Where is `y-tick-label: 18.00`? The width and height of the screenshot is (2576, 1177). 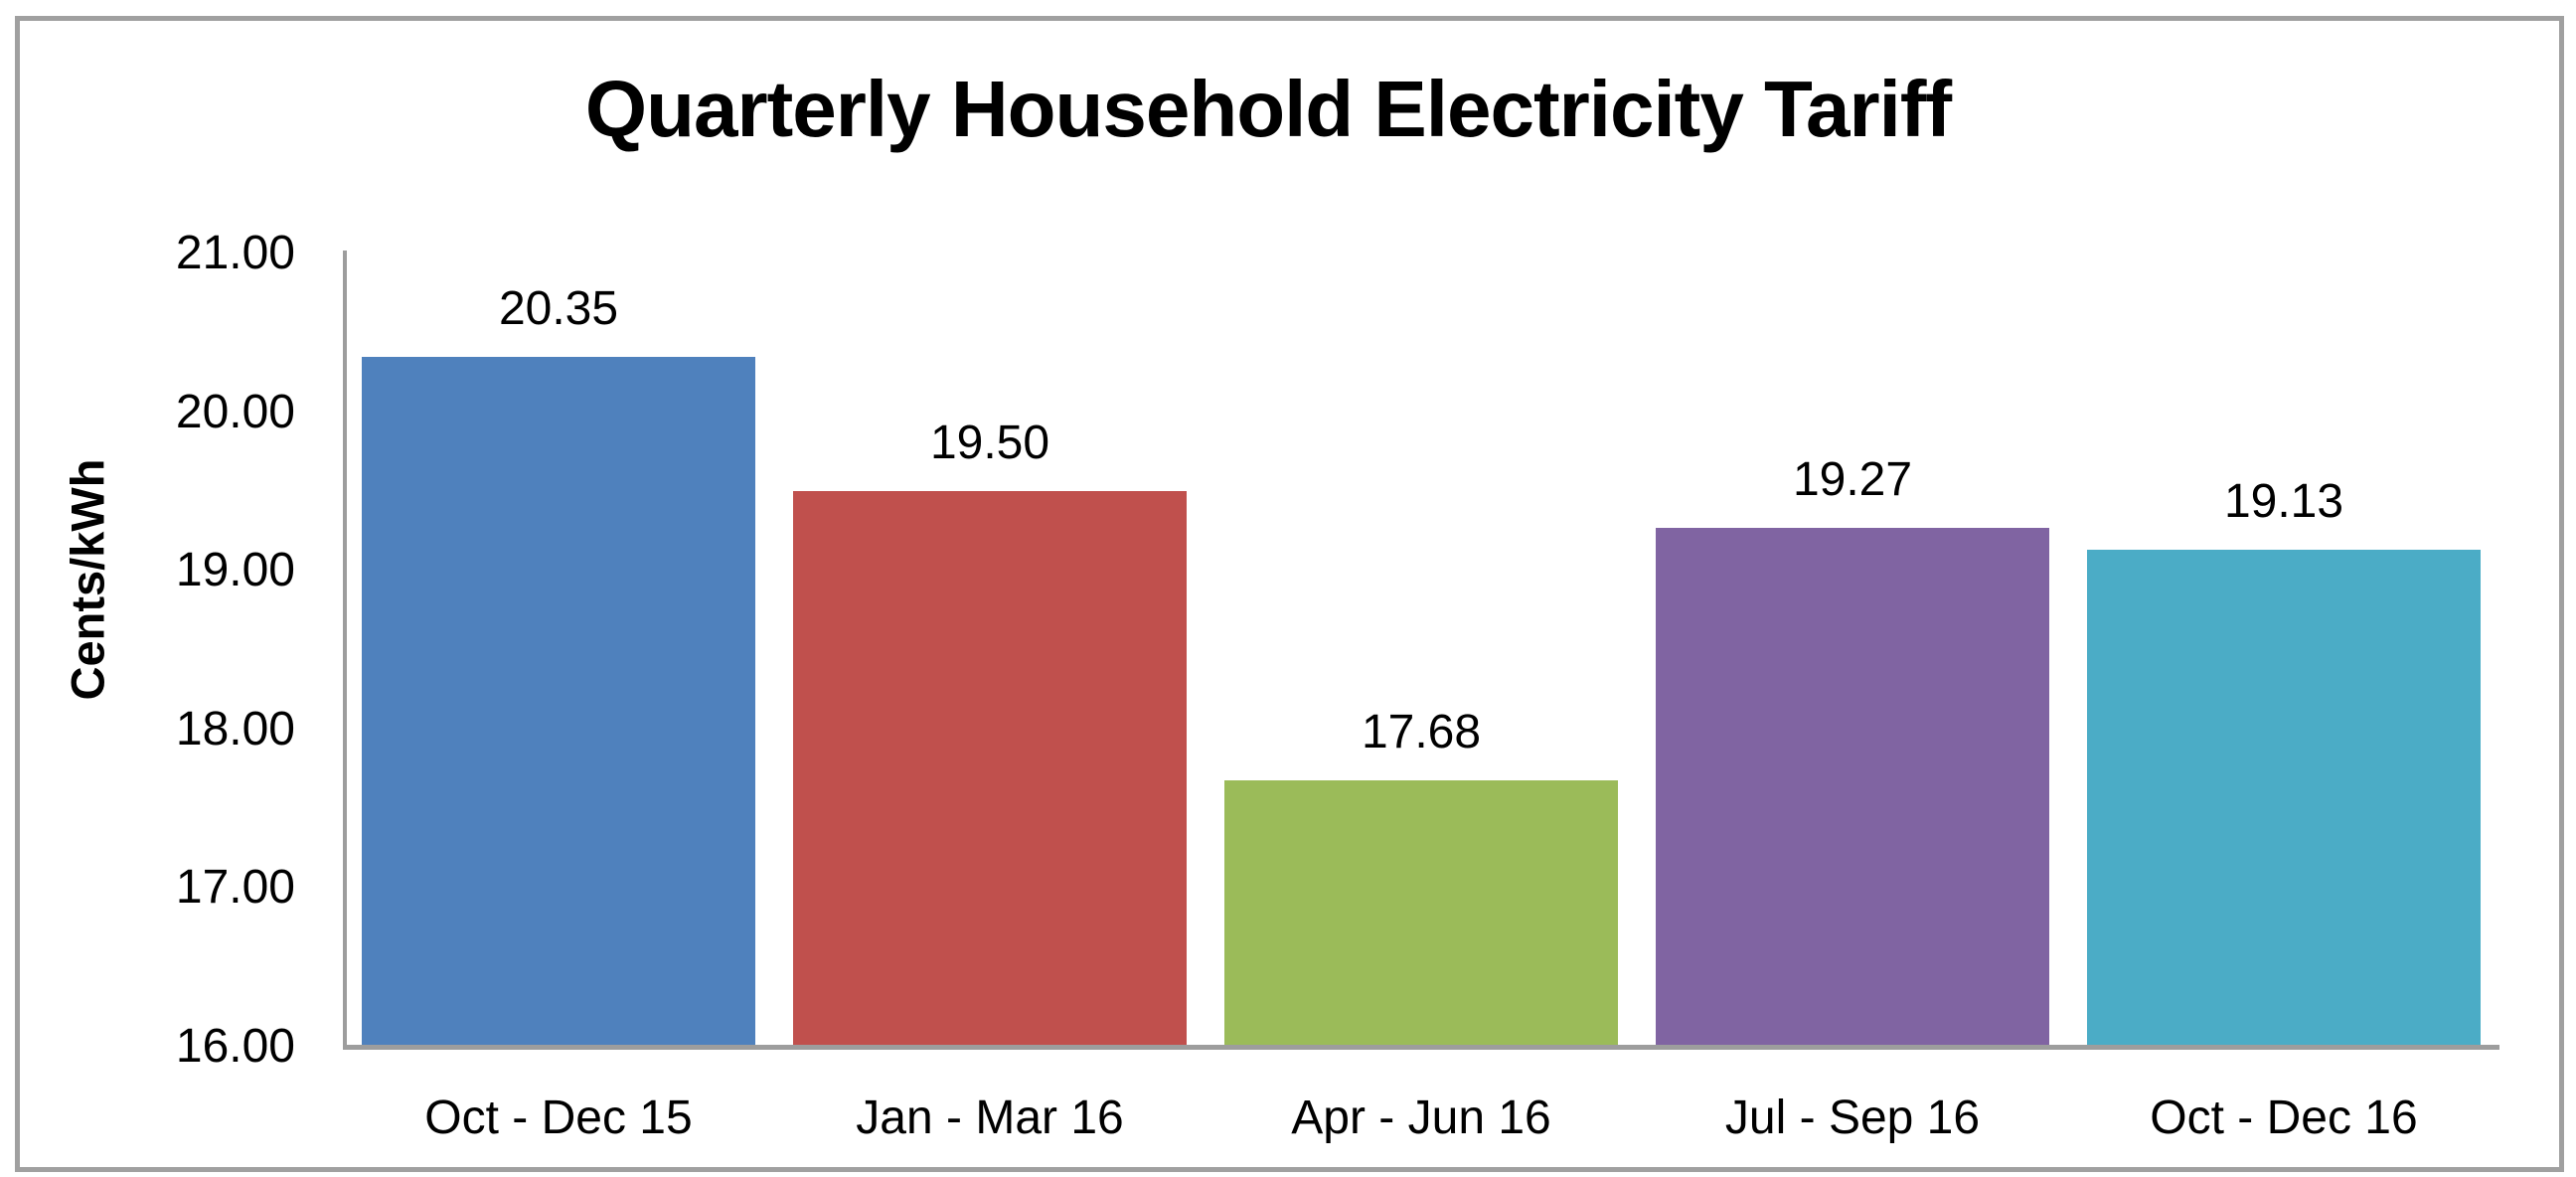
y-tick-label: 18.00 is located at coordinates (235, 729).